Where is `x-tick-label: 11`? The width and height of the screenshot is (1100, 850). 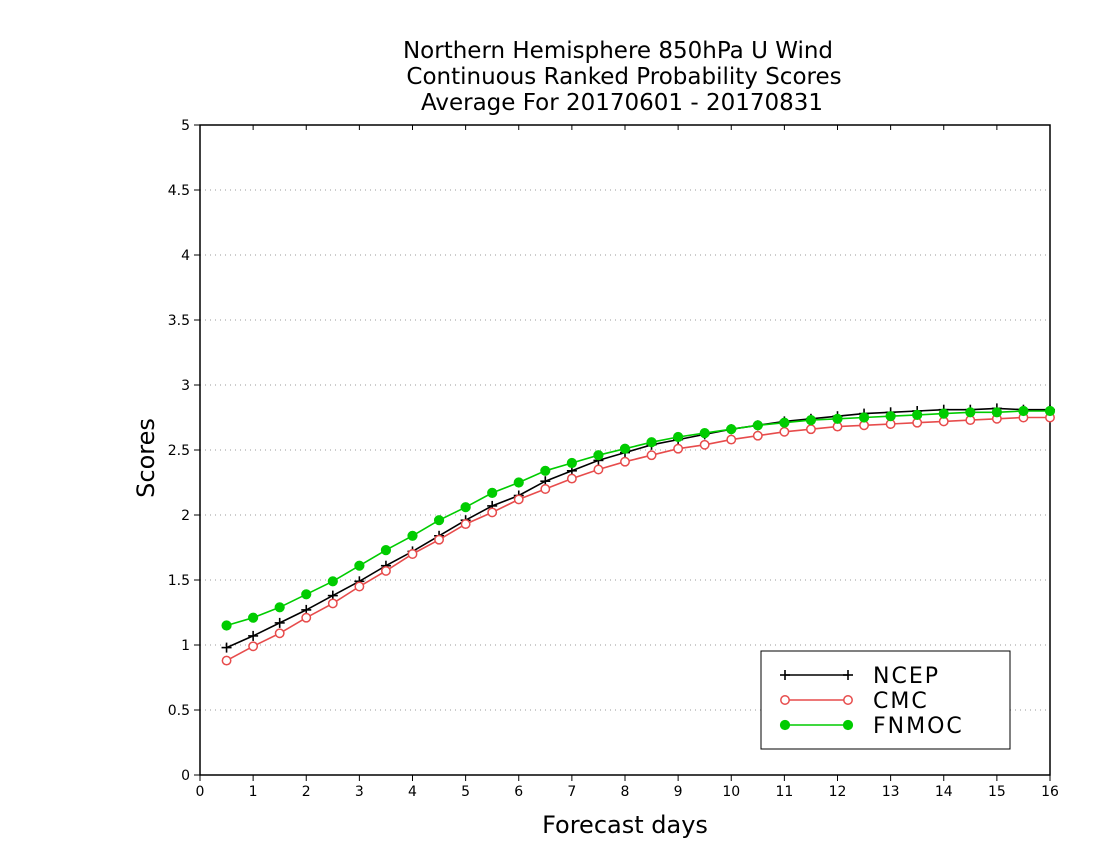 x-tick-label: 11 is located at coordinates (784, 792).